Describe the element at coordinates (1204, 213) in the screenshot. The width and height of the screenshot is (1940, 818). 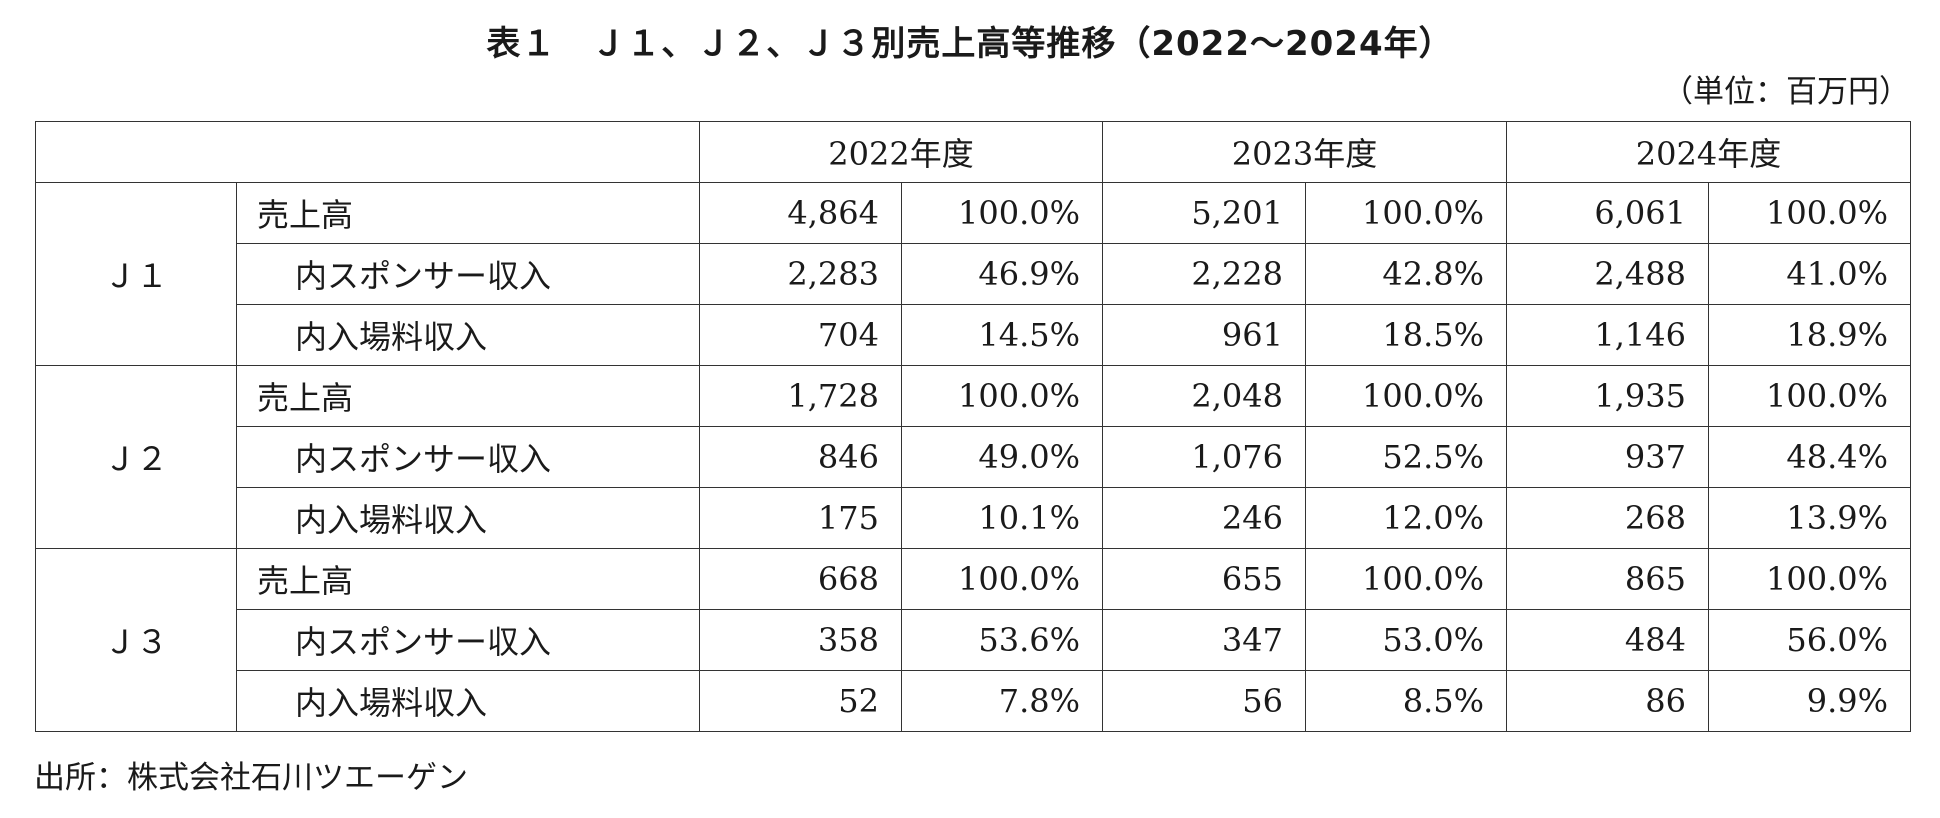
I see `value-cell: 5,201` at that location.